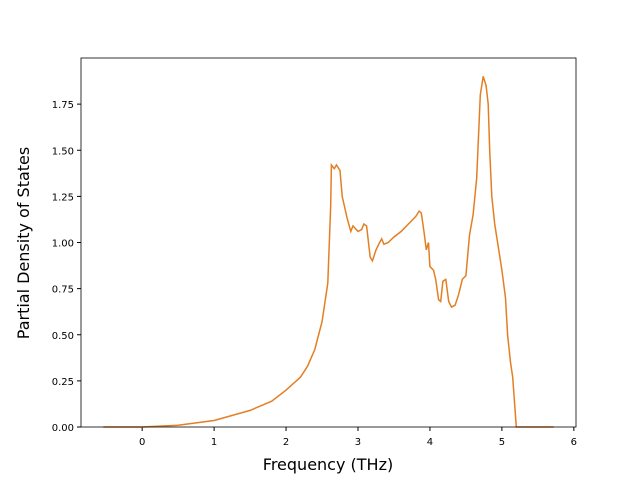 Image resolution: width=640 pixels, height=484 pixels. Describe the element at coordinates (502, 442) in the screenshot. I see `x-tick-label: 5` at that location.